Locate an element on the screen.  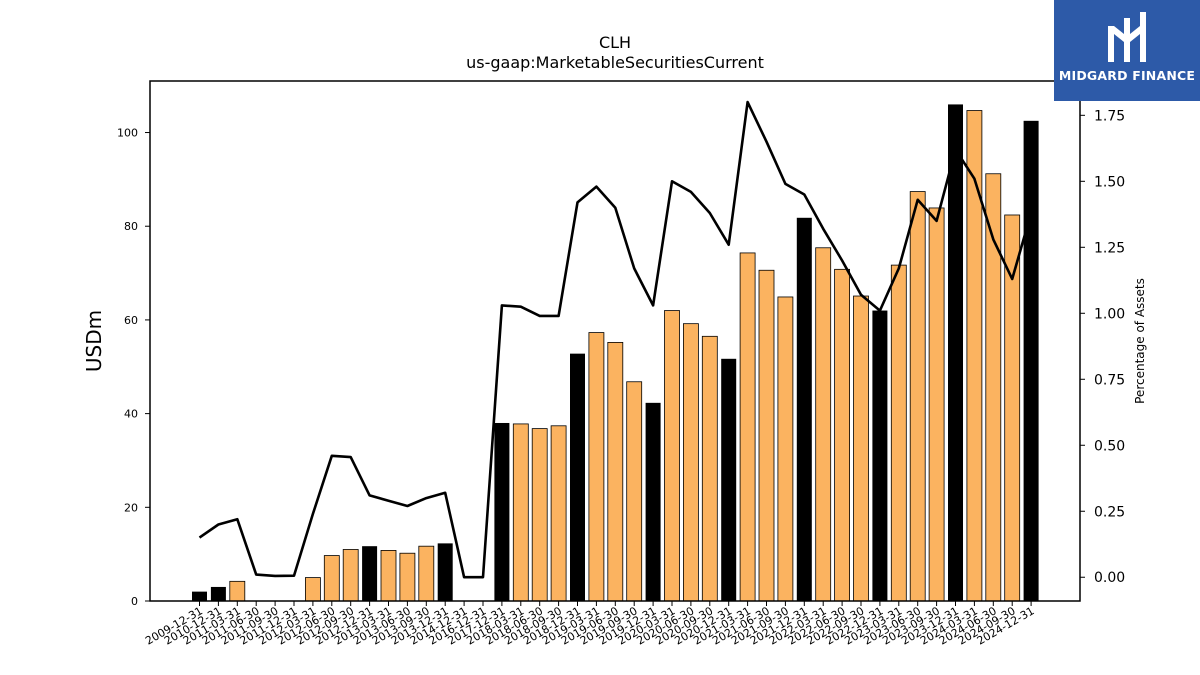
brand-name: MIDGARD FINANCE is located at coordinates (1127, 75).